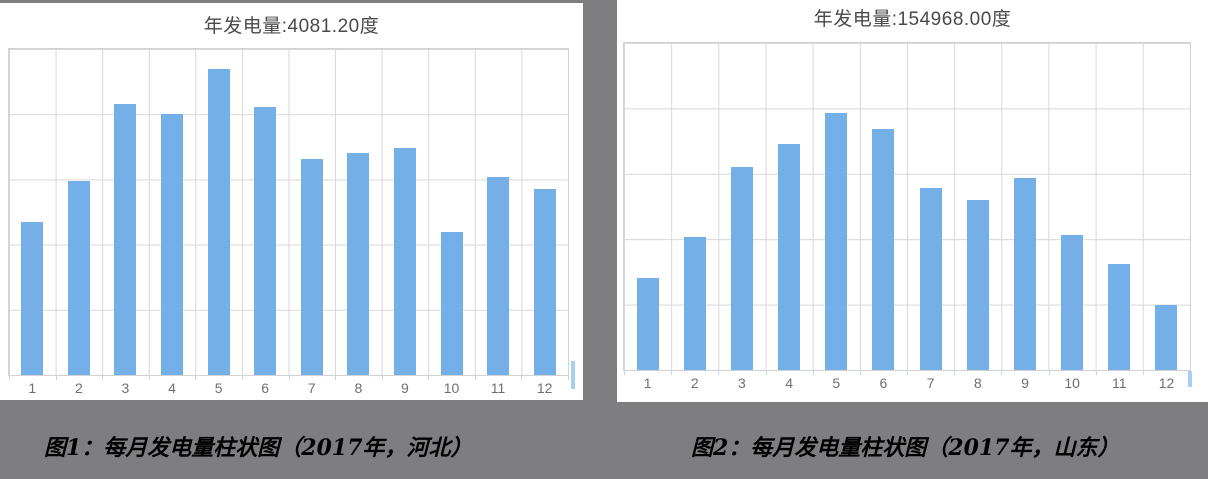 This screenshot has width=1208, height=479. Describe the element at coordinates (912, 19) in the screenshot. I see `chart-title: 年发电量:154968.00度` at that location.